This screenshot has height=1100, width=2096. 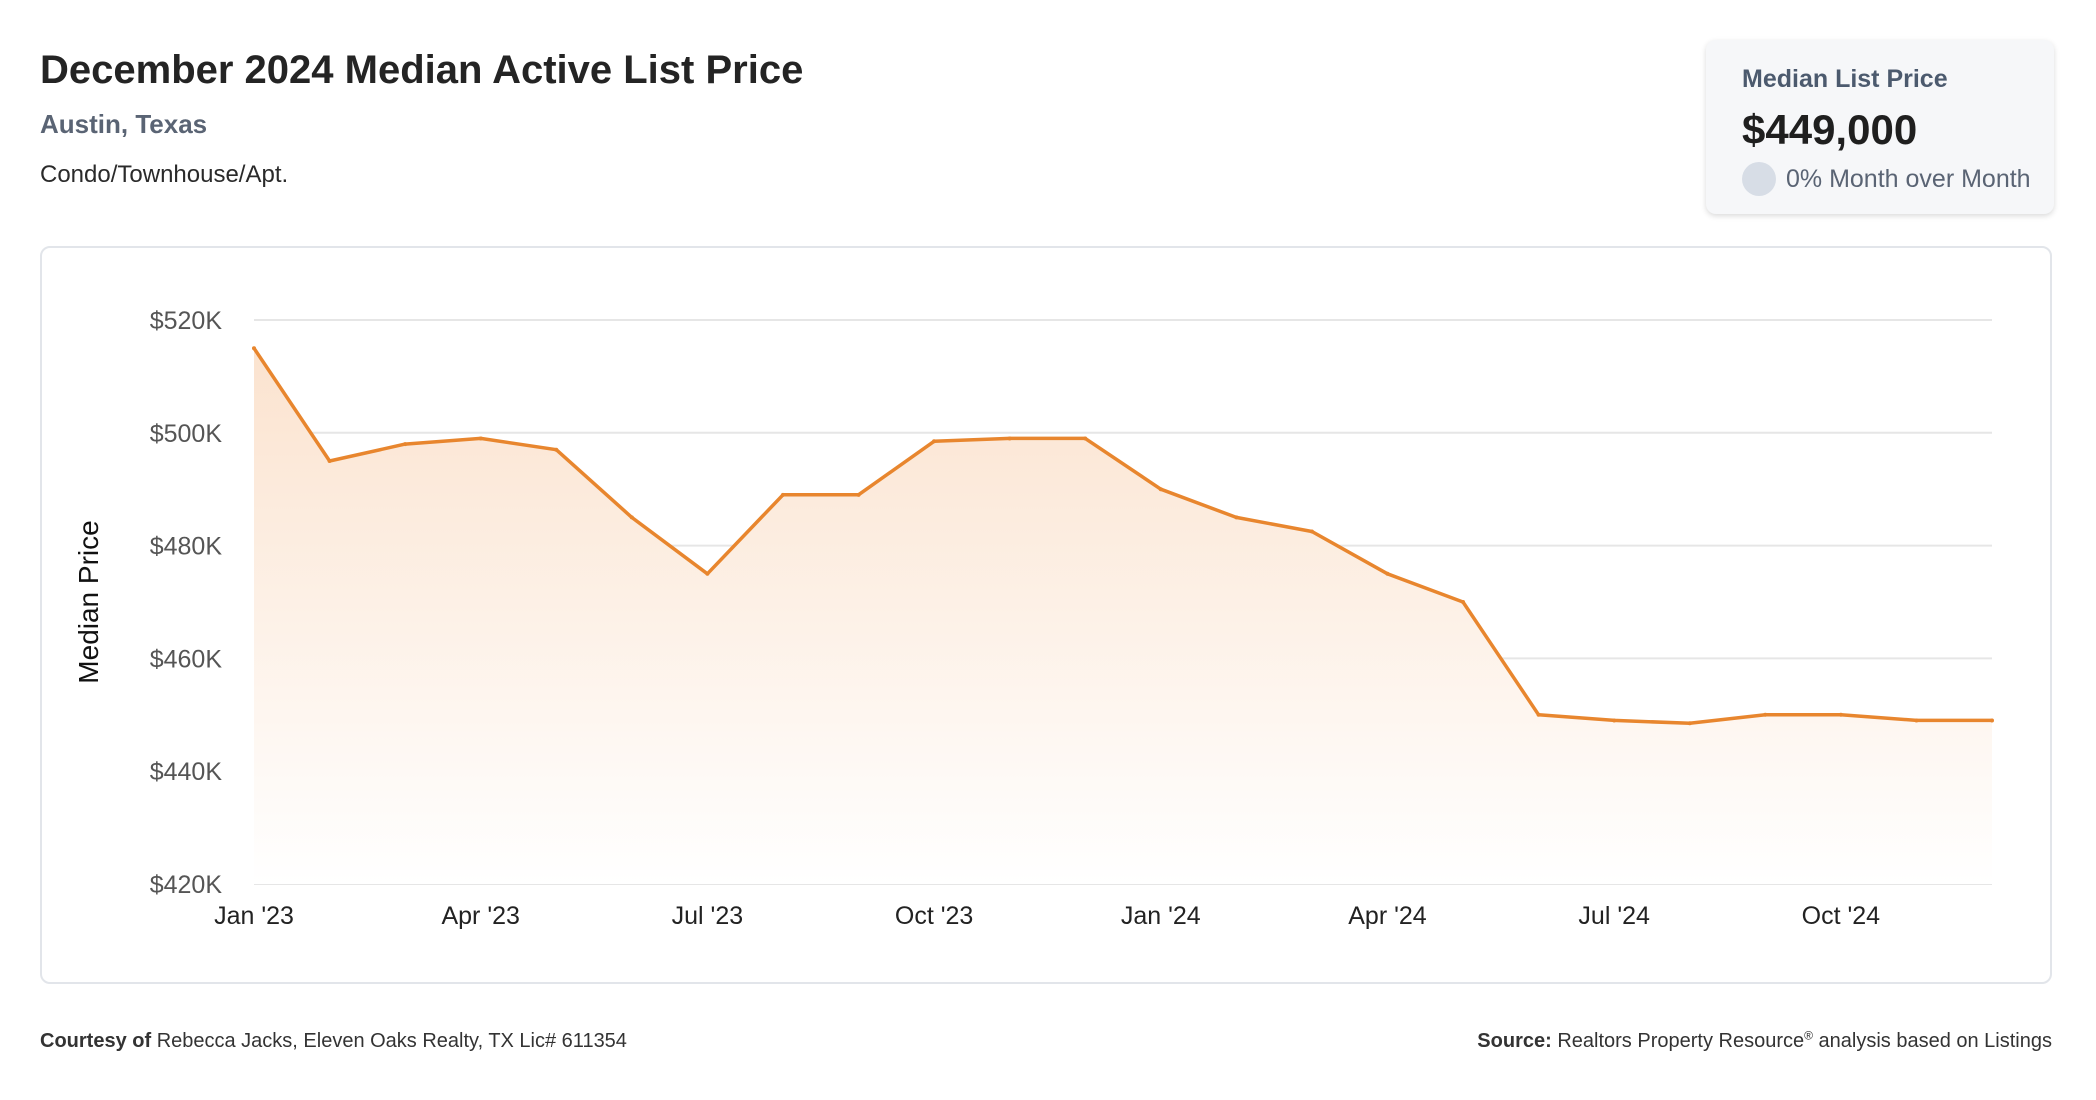 What do you see at coordinates (480, 916) in the screenshot?
I see `x-tick-label: Apr '23` at bounding box center [480, 916].